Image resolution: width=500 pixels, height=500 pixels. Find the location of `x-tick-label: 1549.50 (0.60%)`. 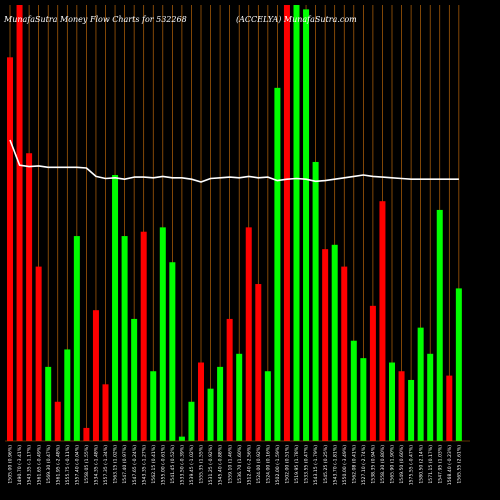

x-tick-label: 1549.50 (0.60%) is located at coordinates (402, 464).